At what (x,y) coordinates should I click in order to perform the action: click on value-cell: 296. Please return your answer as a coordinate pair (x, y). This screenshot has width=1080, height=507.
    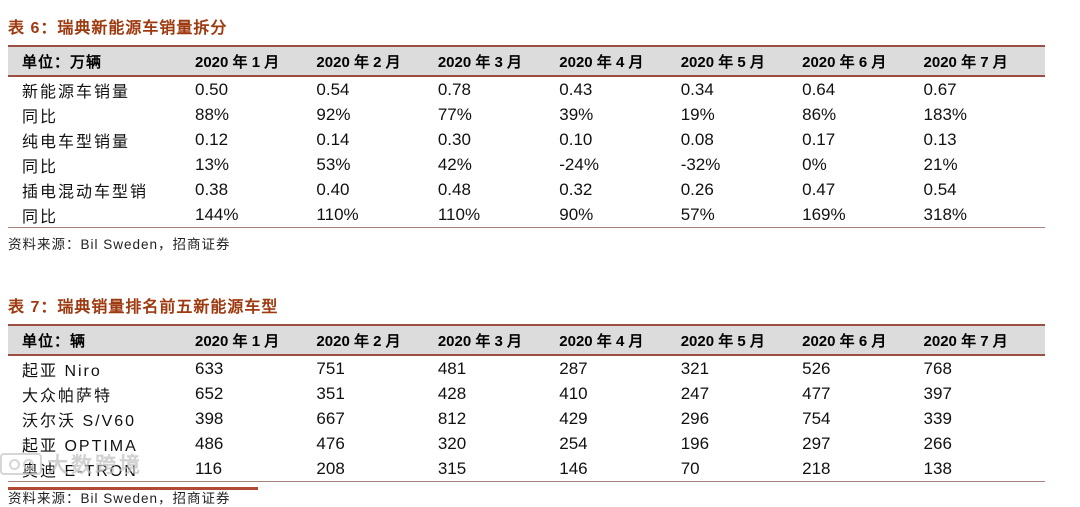
    Looking at the image, I should click on (695, 418).